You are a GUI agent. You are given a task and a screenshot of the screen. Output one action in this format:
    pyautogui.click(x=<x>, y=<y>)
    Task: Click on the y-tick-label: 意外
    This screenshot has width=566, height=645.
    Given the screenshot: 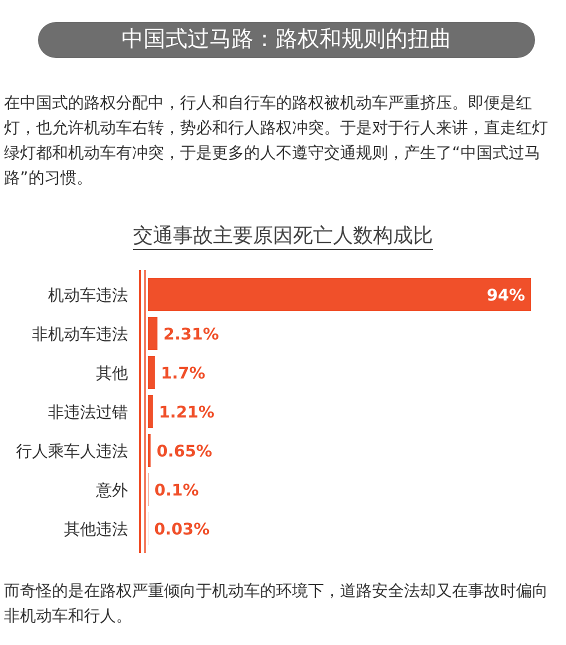 What is the action you would take?
    pyautogui.click(x=111, y=490)
    